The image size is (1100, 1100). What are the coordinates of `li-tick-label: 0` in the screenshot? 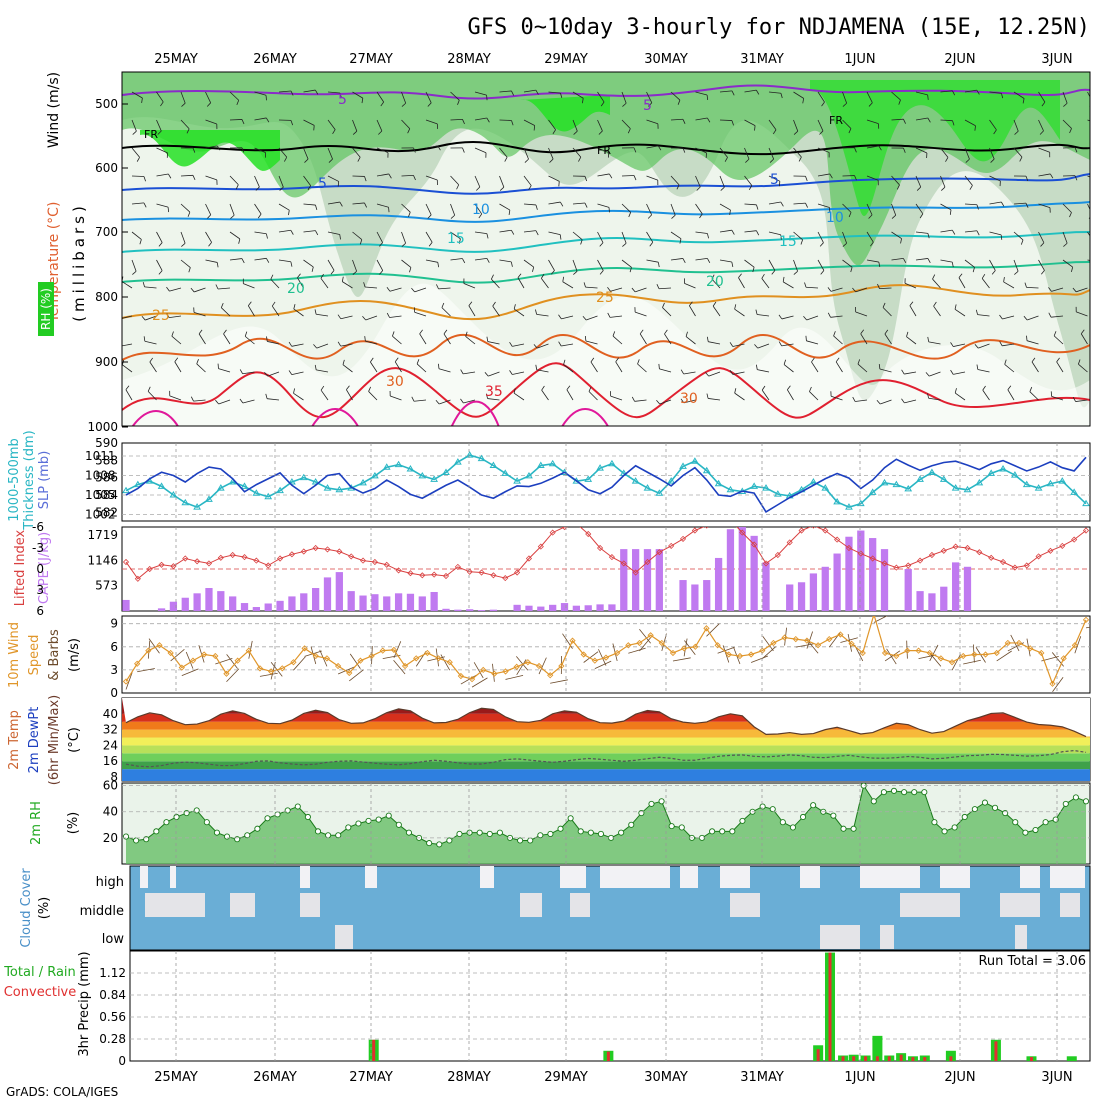 It's located at (40, 569).